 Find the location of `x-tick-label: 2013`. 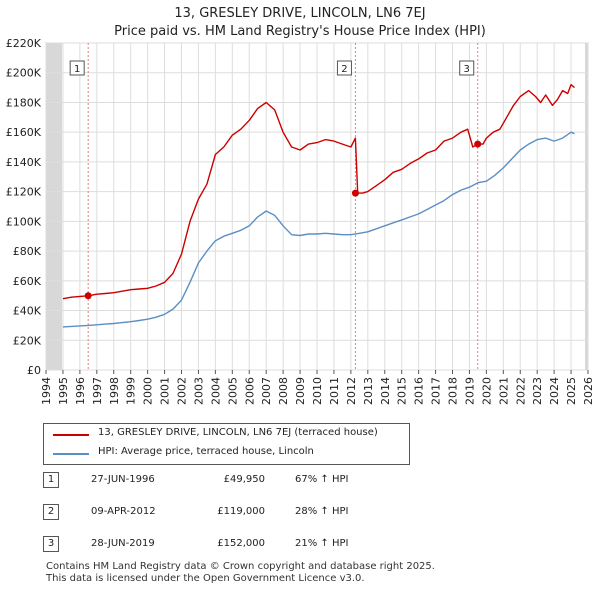

x-tick-label: 2013 is located at coordinates (368, 391).